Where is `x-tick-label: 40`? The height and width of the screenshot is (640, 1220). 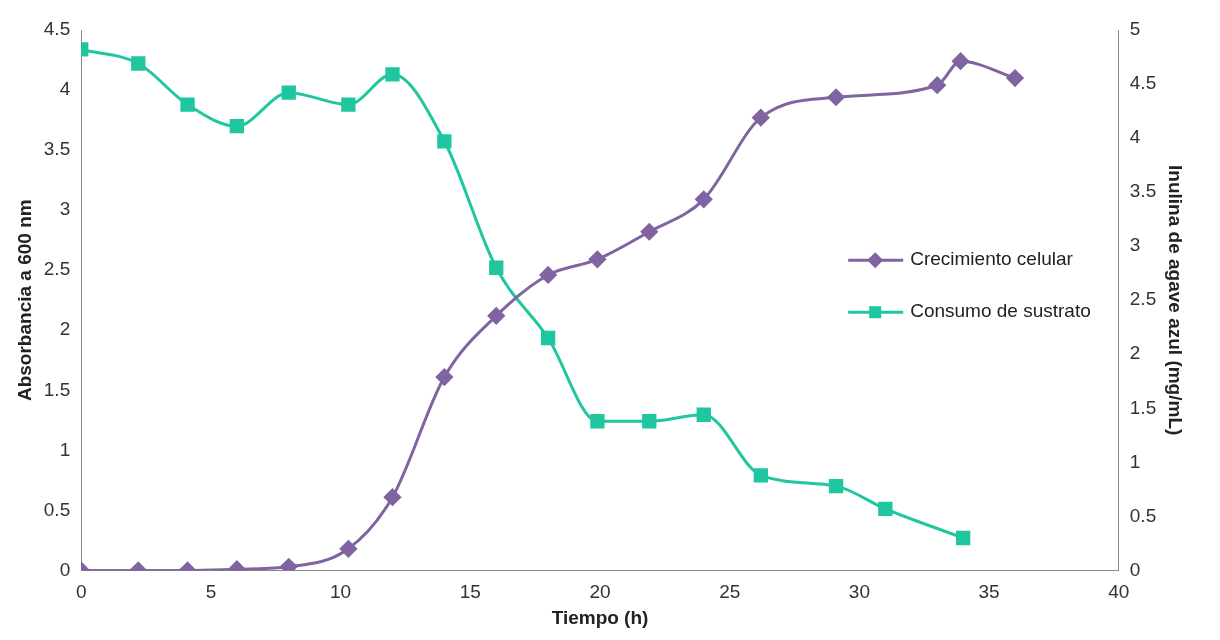
x-tick-label: 40 is located at coordinates (1119, 592).